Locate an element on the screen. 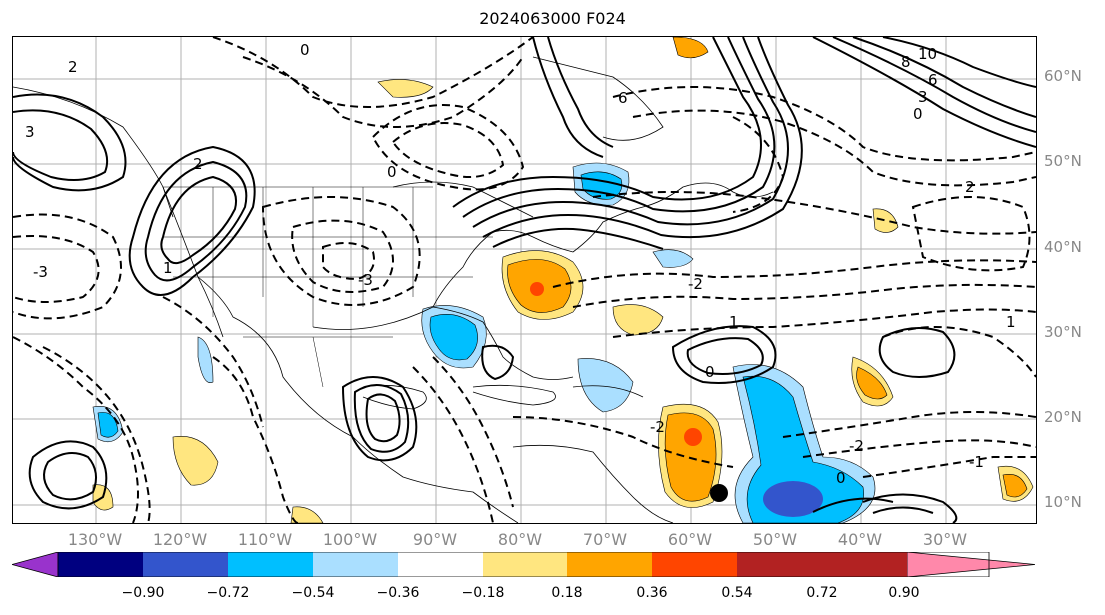 The width and height of the screenshot is (1105, 615). lon-label-50: 50°W is located at coordinates (775, 539).